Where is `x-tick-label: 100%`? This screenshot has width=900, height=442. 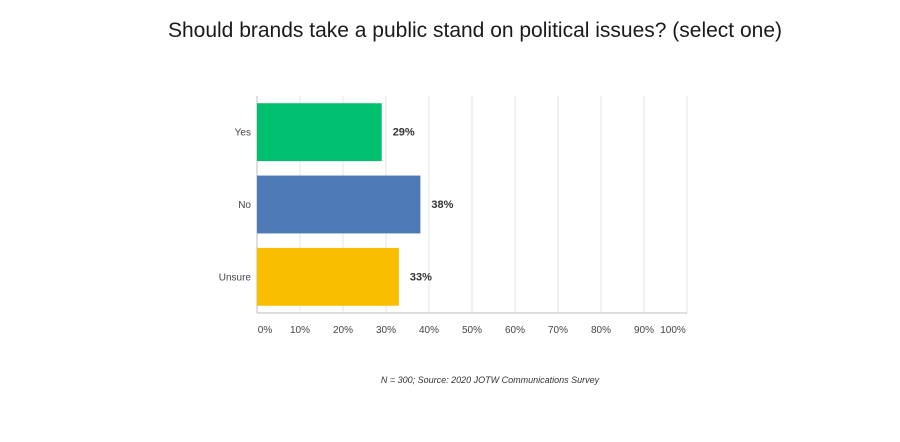
x-tick-label: 100% is located at coordinates (673, 330).